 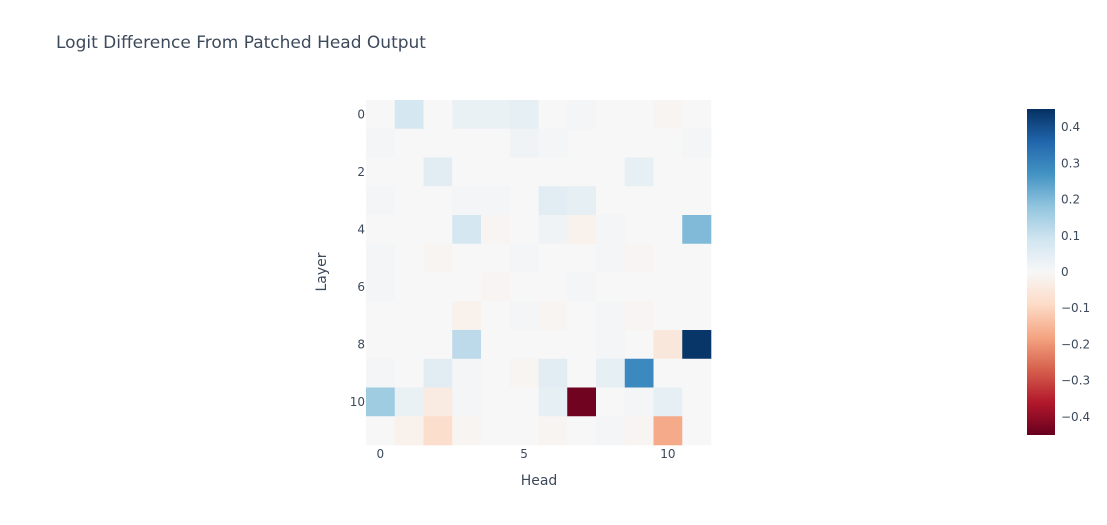 I want to click on heatmap-cell-layer3-head6, so click(x=553, y=201).